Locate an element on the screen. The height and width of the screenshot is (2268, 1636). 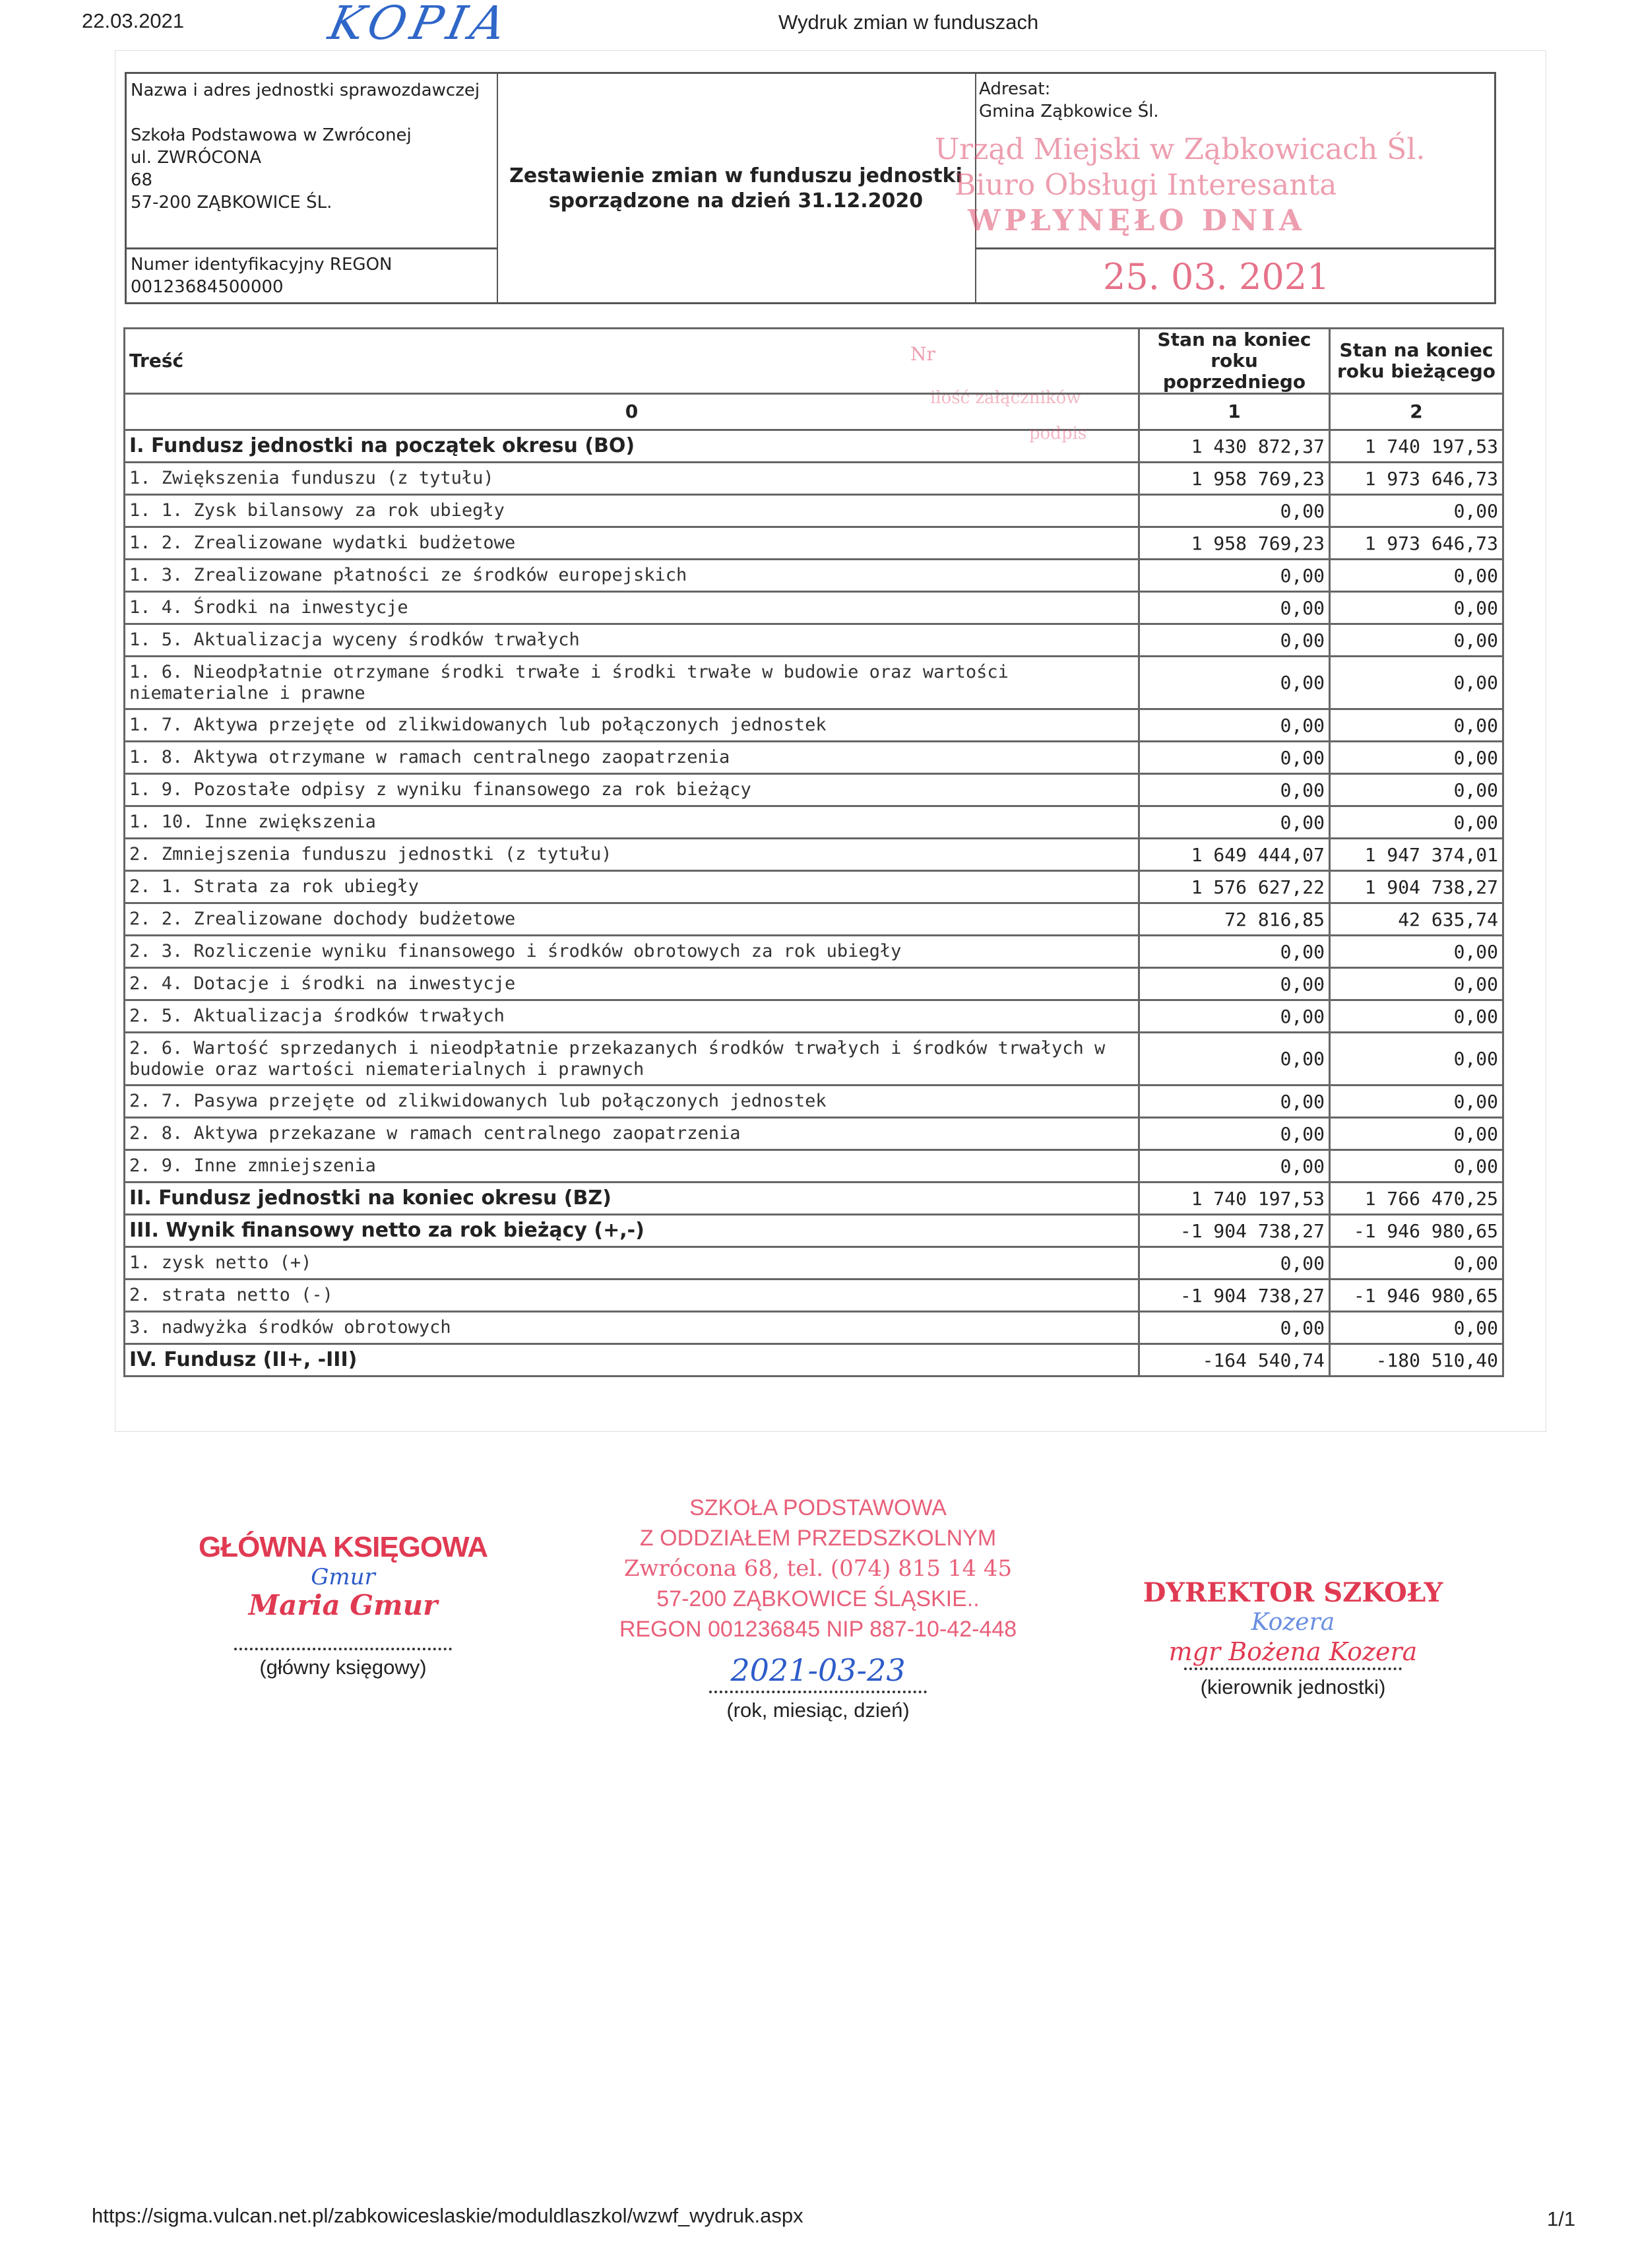
school-stamp-line5: REGON 001236845 NIP 887-10-42-448 is located at coordinates (818, 1629).